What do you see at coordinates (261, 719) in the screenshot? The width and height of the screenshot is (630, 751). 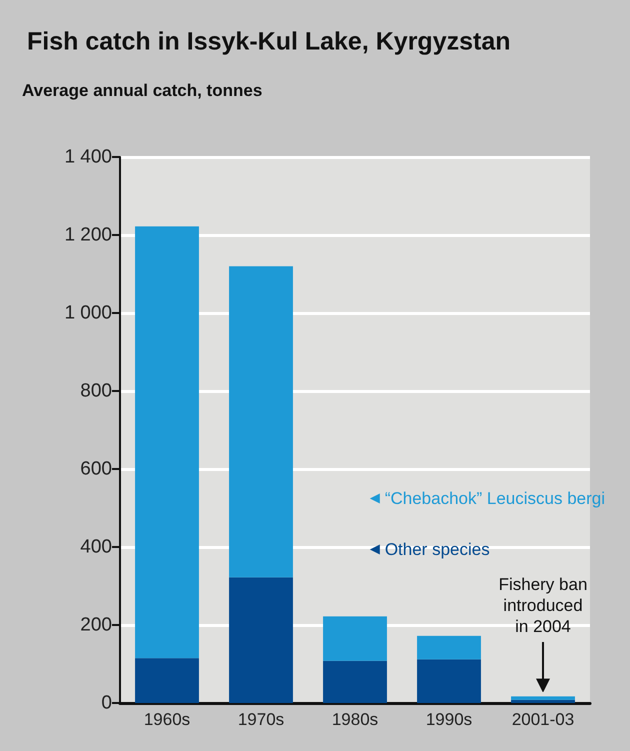 I see `x-tick-label: 1970s` at bounding box center [261, 719].